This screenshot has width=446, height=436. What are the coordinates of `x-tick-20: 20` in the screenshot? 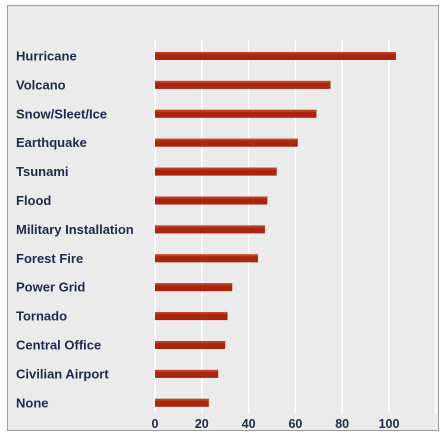 It's located at (202, 424).